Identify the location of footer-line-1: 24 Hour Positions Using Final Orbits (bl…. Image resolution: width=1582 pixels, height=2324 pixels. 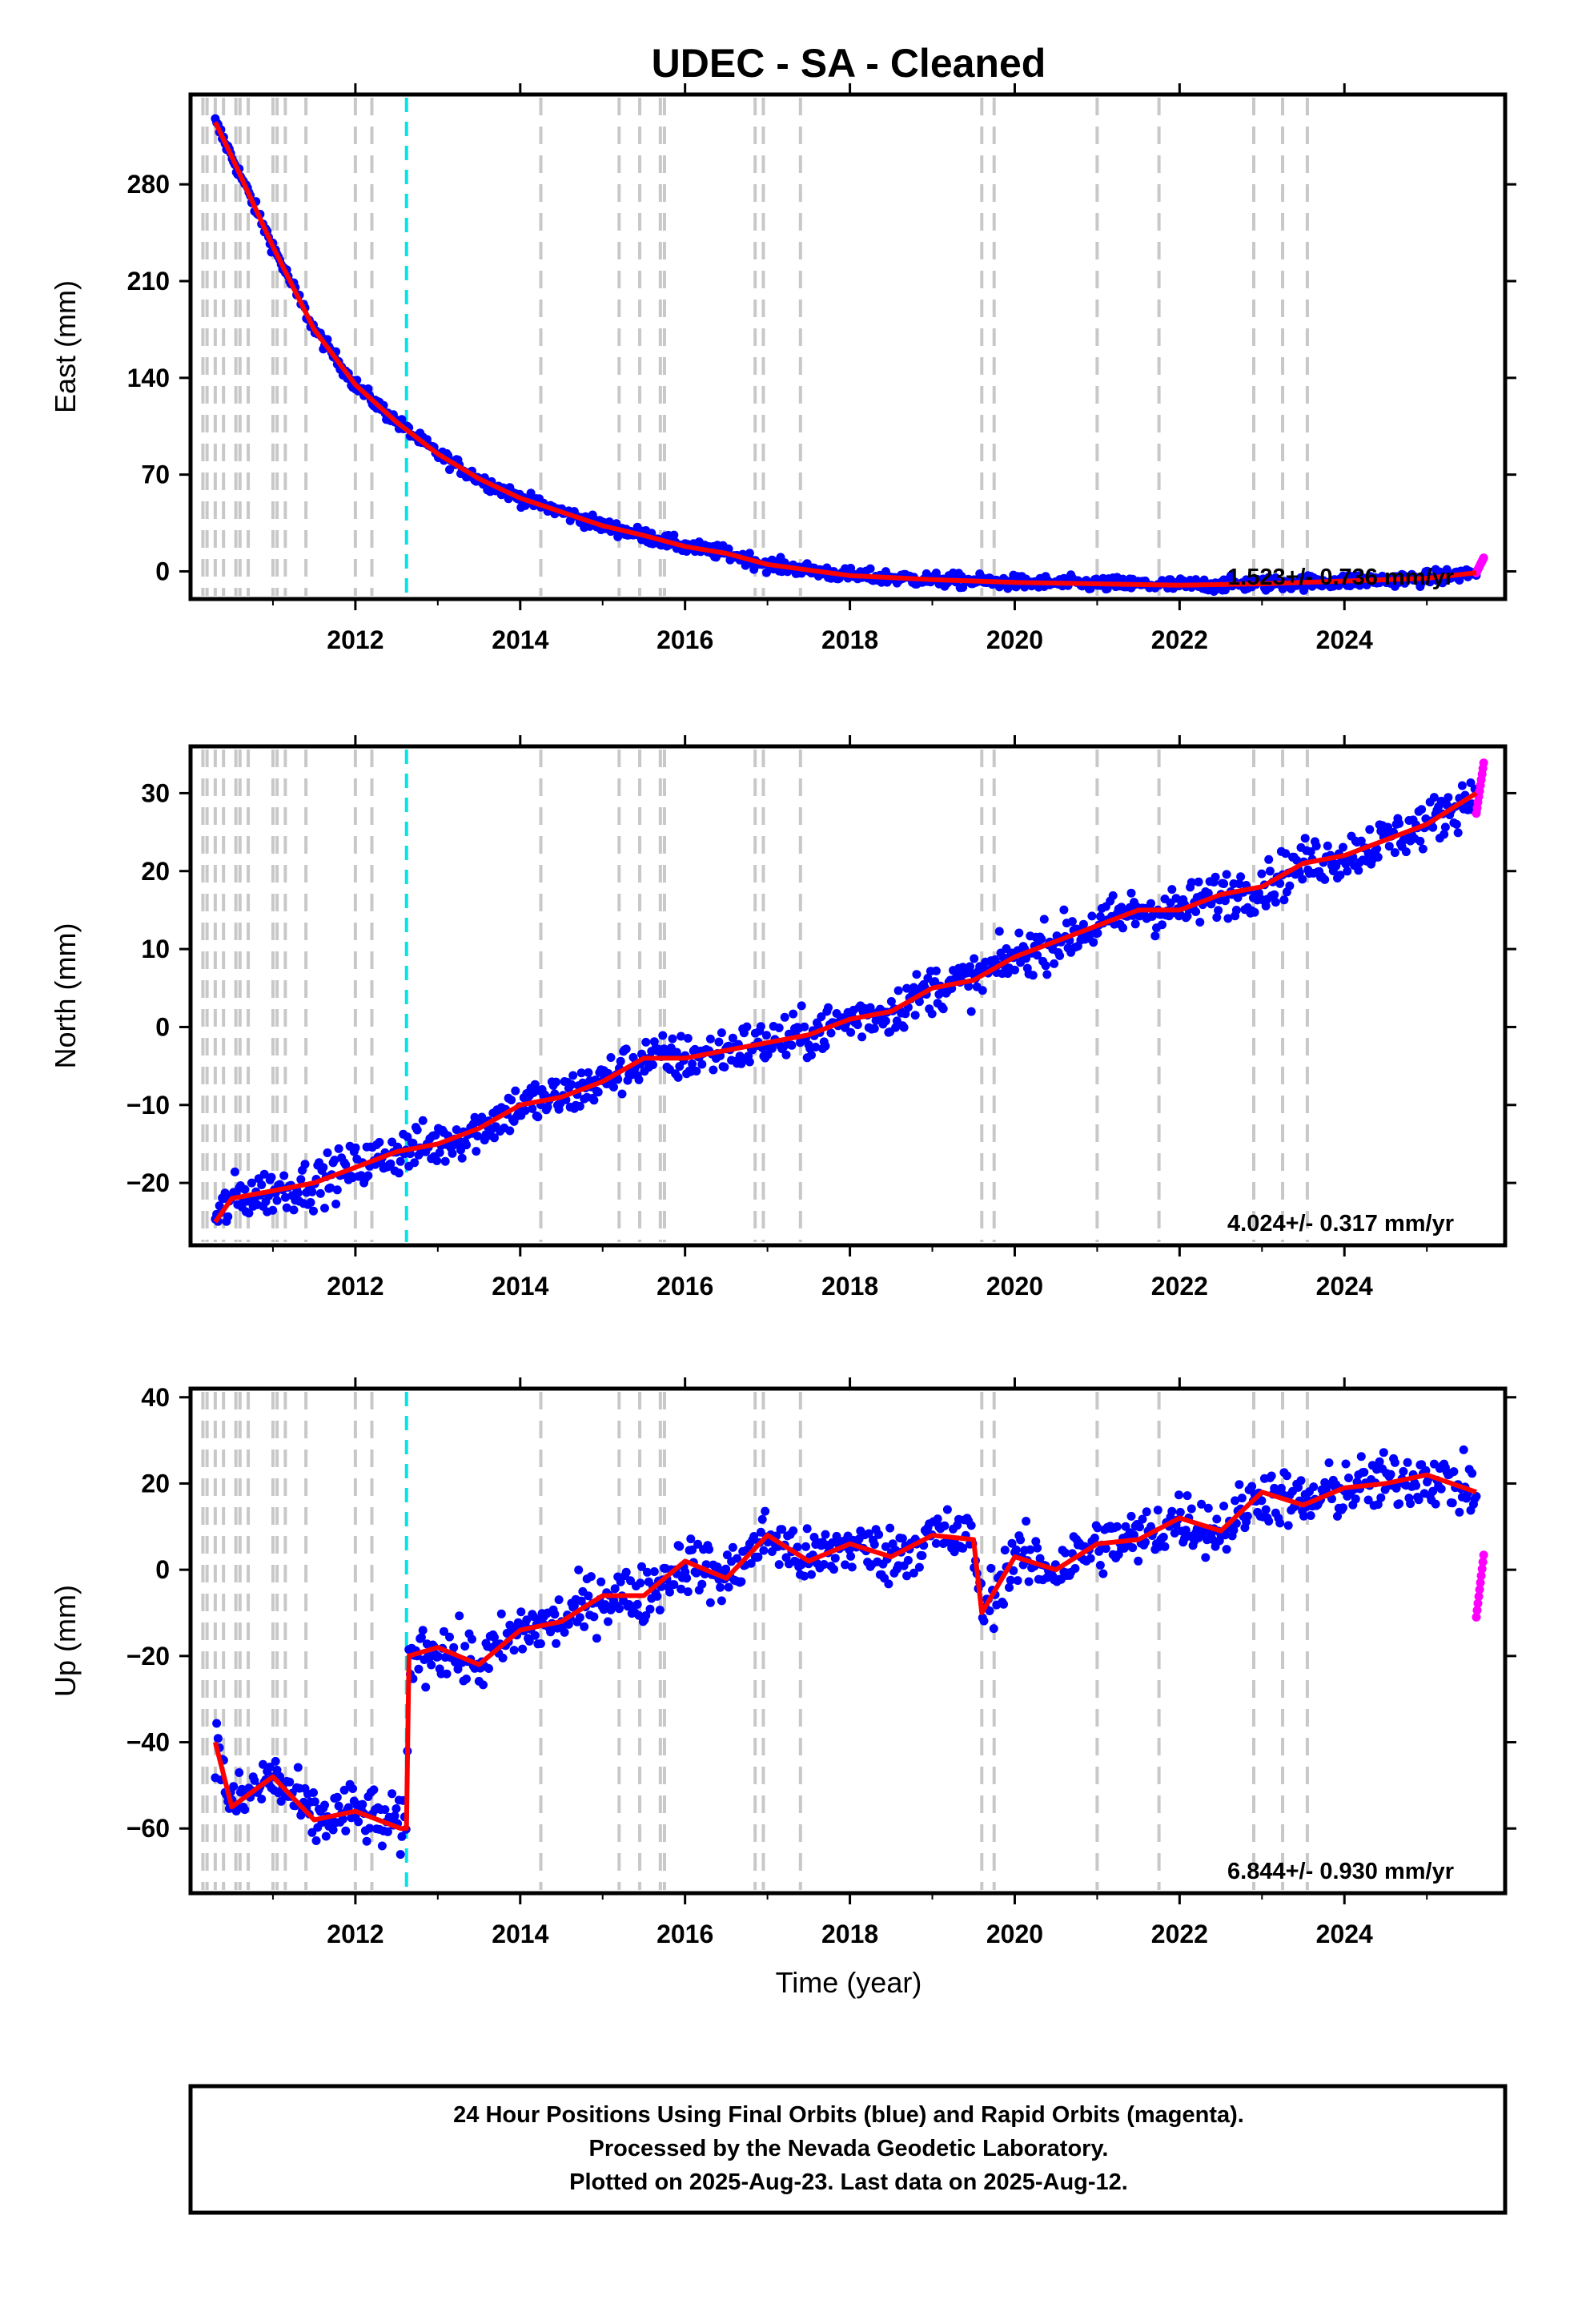
(848, 2115).